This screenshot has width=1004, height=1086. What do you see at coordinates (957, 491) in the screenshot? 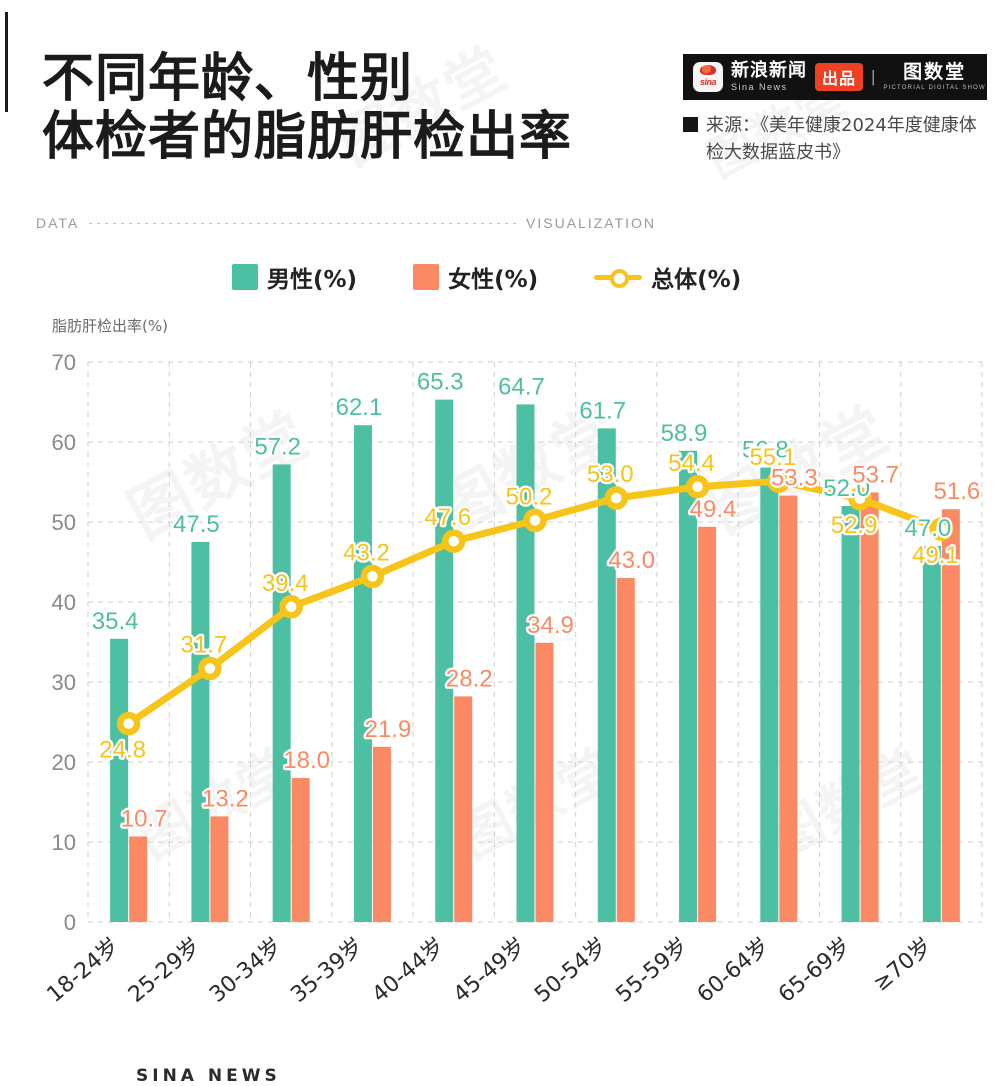
I see `value-label: 51.6` at bounding box center [957, 491].